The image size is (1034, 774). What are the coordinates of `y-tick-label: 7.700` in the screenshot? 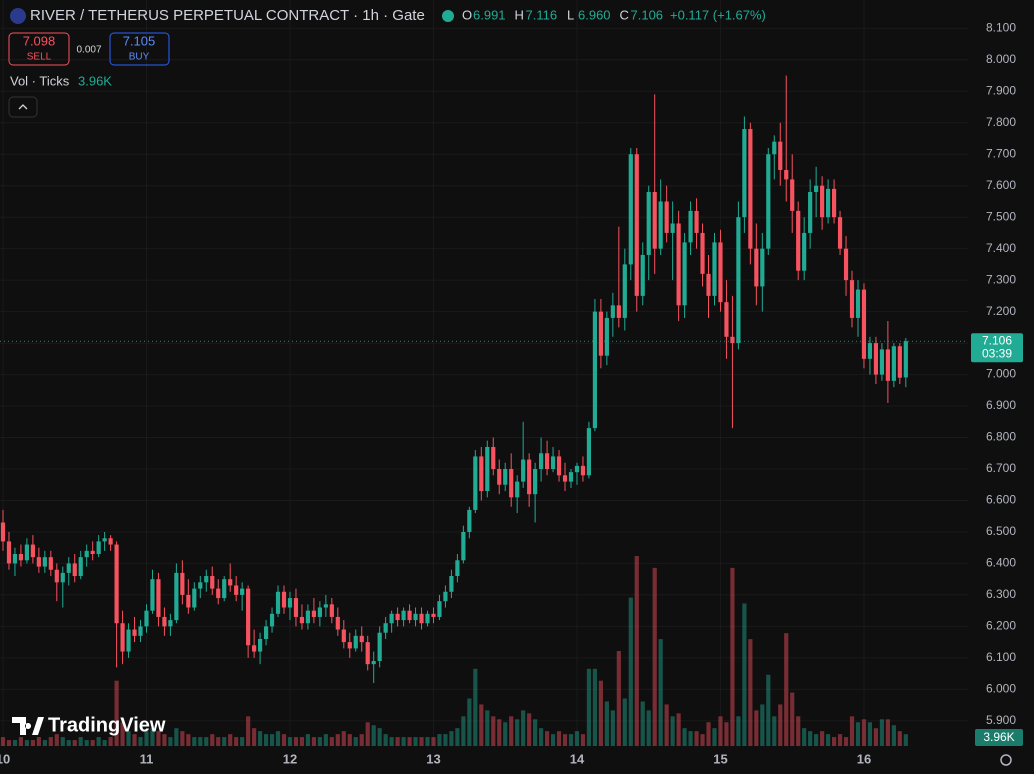 It's located at (1001, 153).